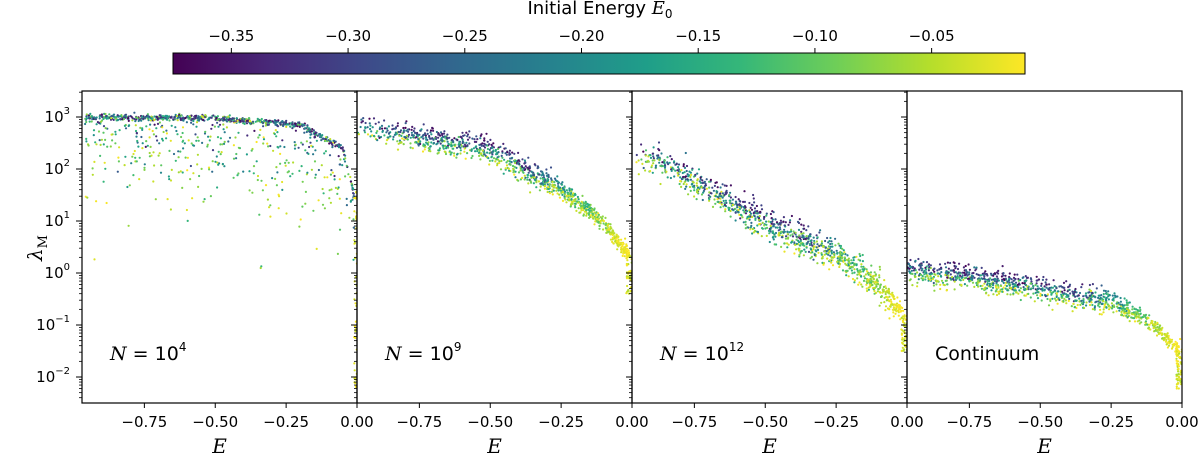 This screenshot has height=461, width=1200. I want to click on x-tick-label: 0.00, so click(356, 422).